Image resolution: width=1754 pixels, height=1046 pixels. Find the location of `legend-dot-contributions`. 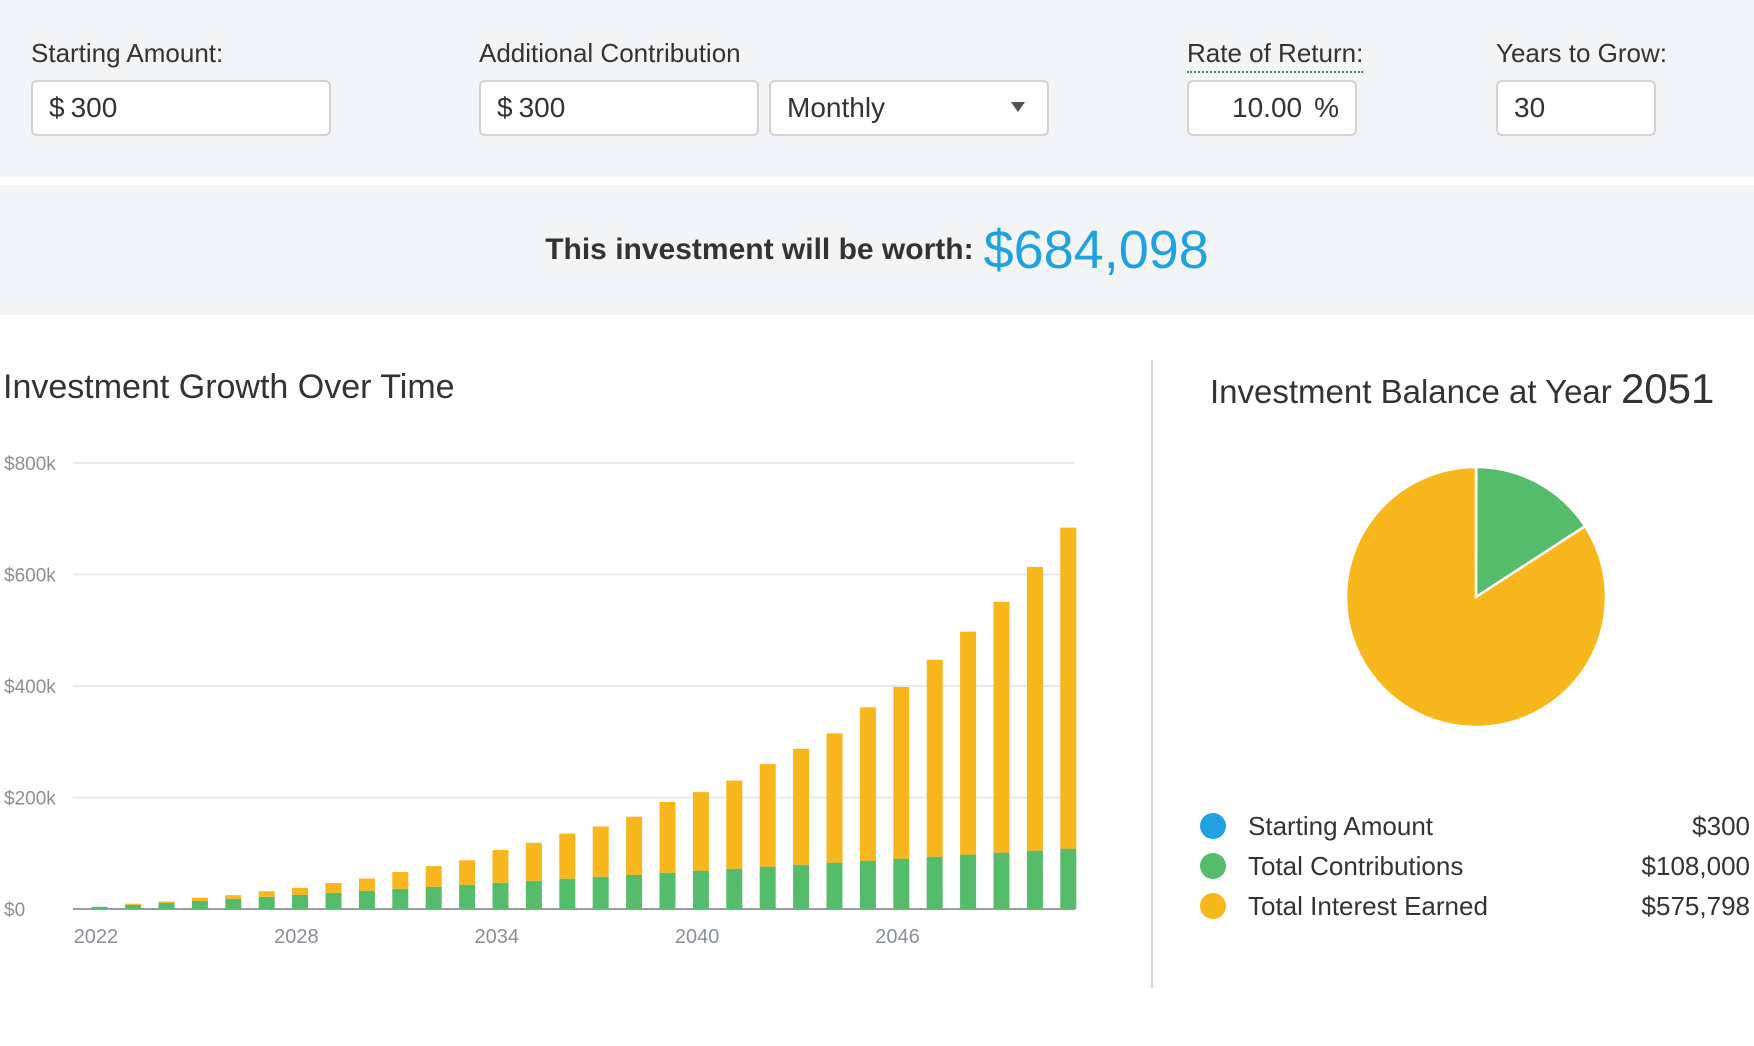

legend-dot-contributions is located at coordinates (1213, 866).